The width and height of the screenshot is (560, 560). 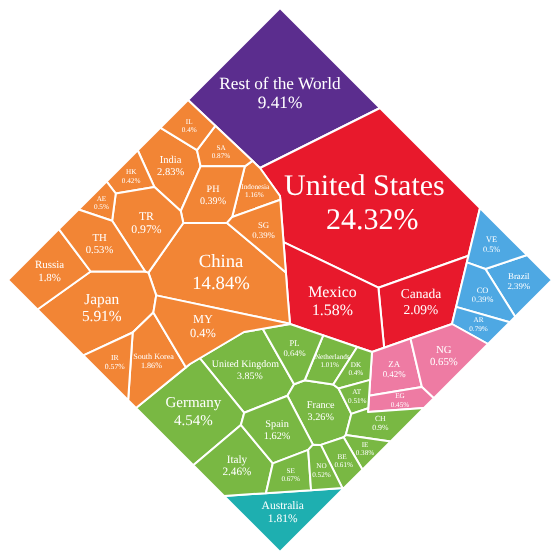 I want to click on category-label: United States, so click(x=364, y=186).